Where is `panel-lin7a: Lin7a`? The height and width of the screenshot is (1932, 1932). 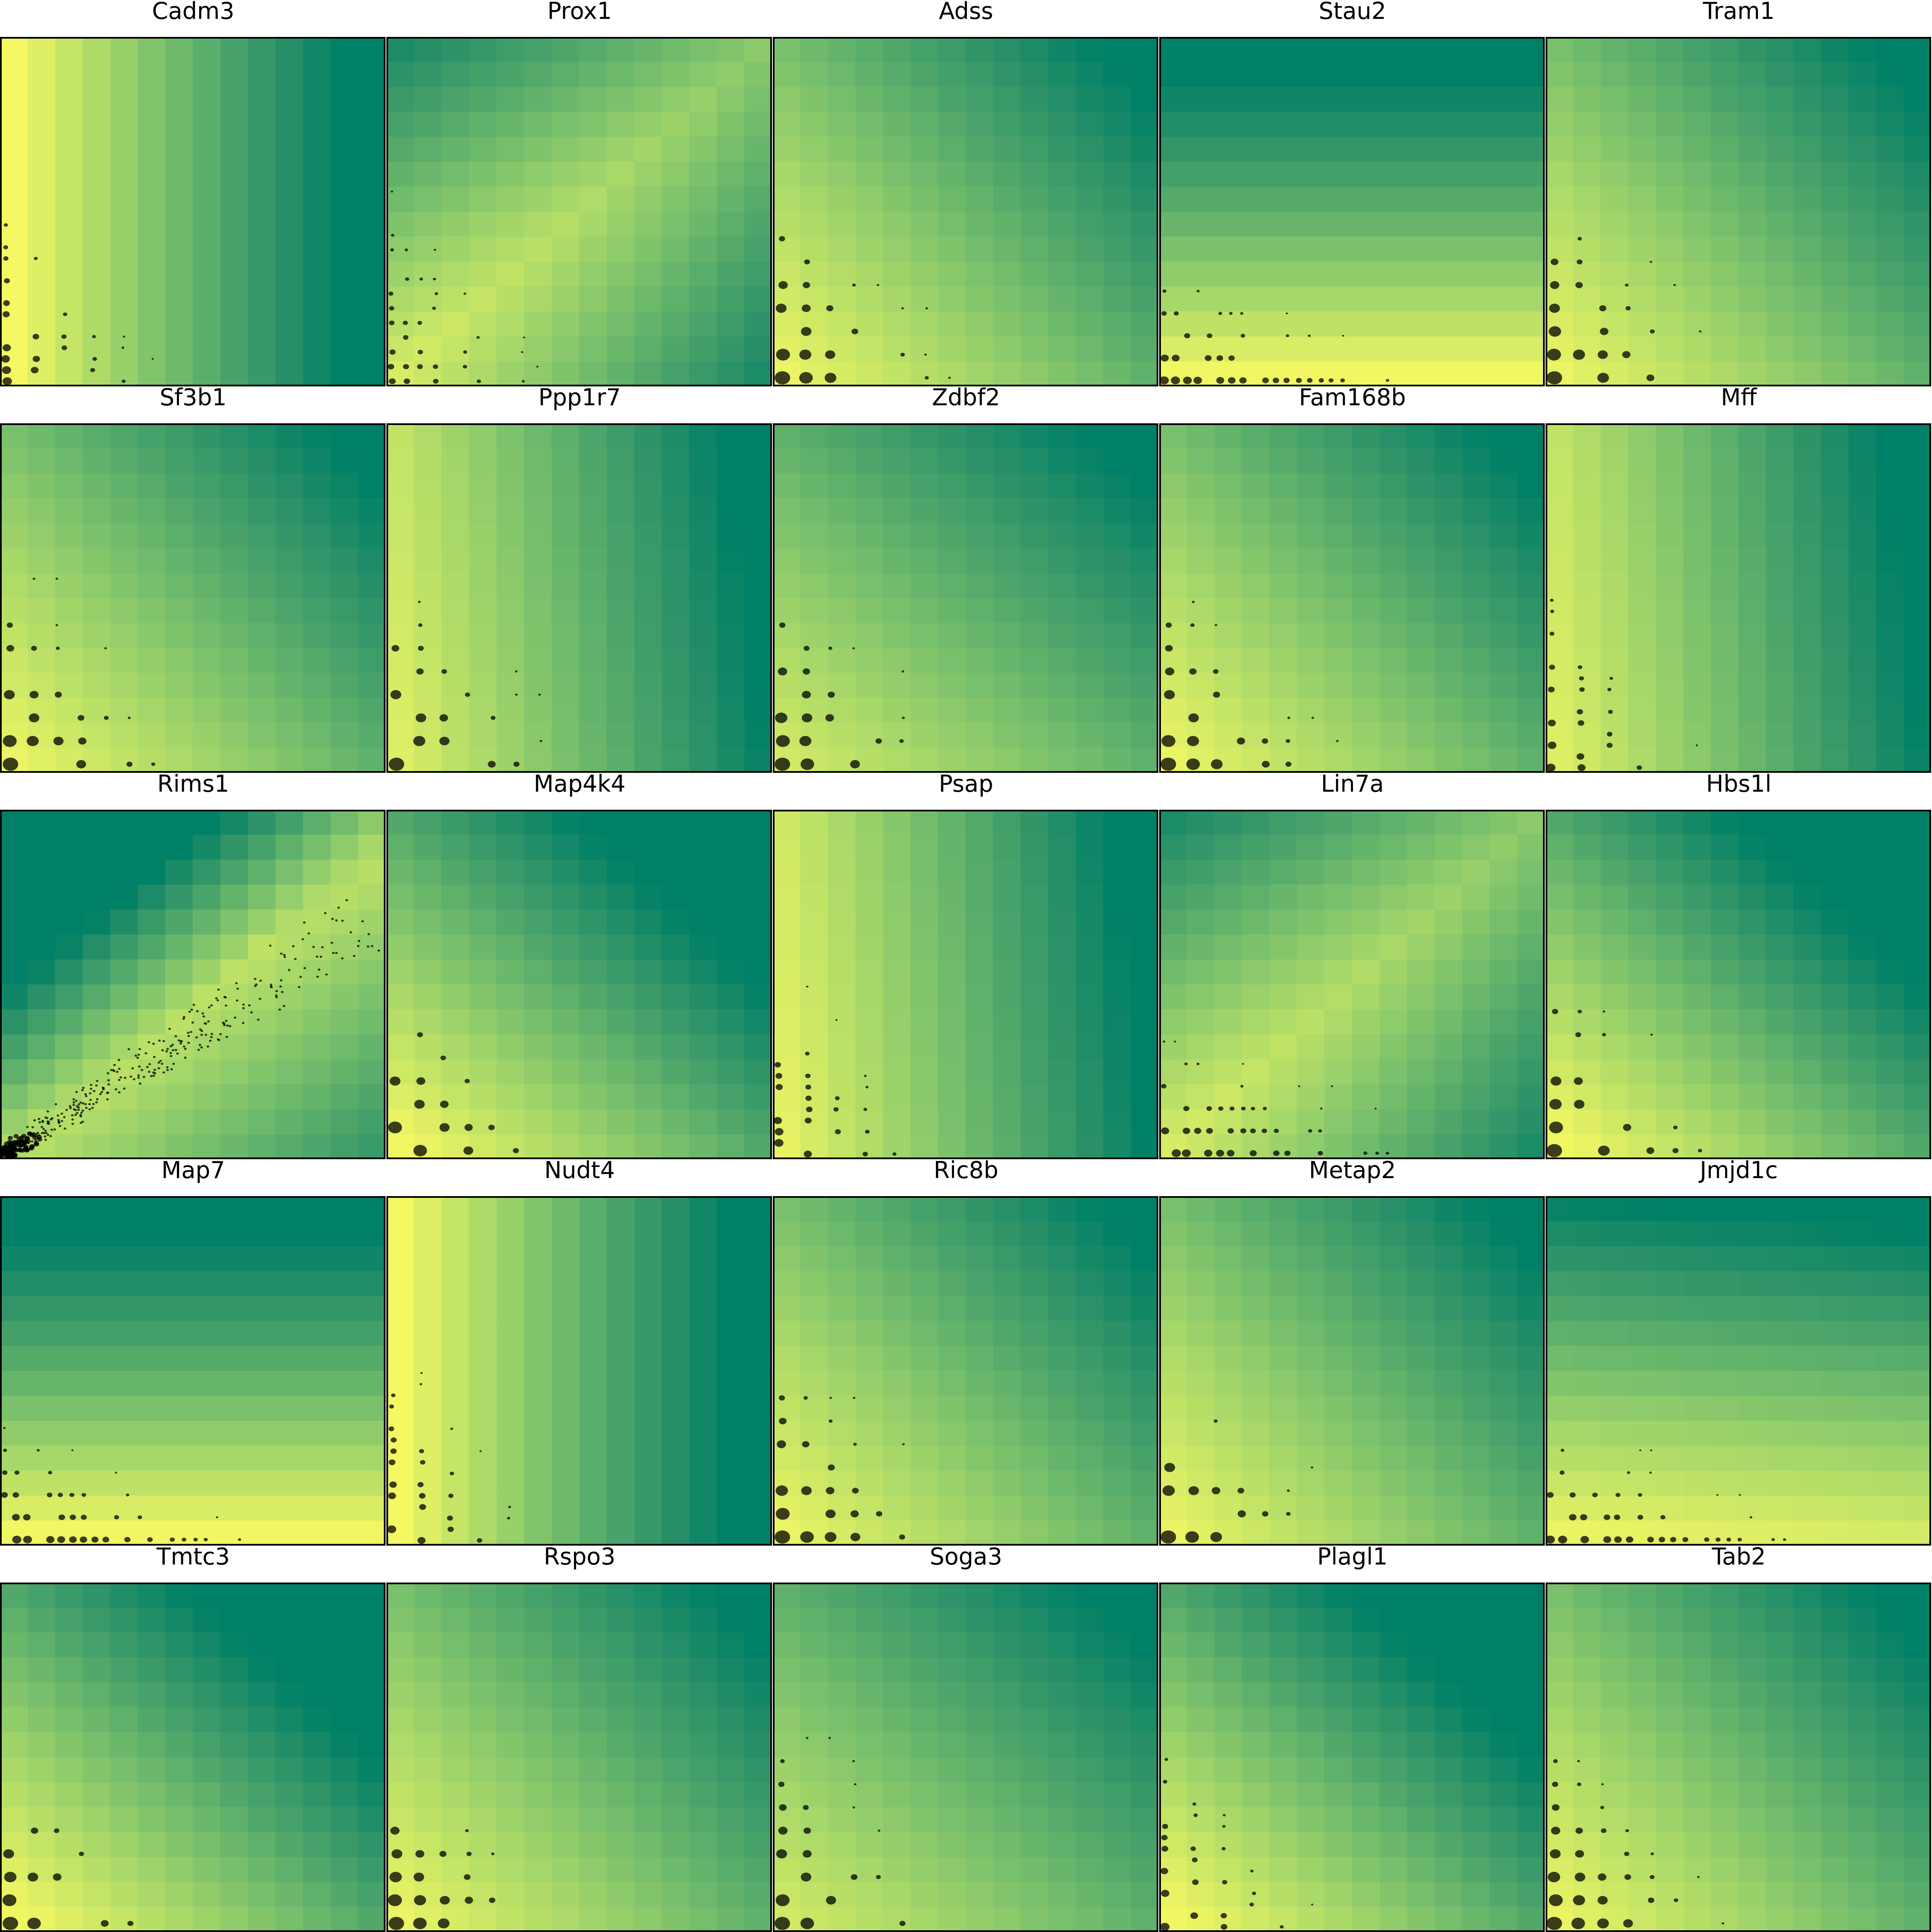
panel-lin7a: Lin7a is located at coordinates (1352, 965).